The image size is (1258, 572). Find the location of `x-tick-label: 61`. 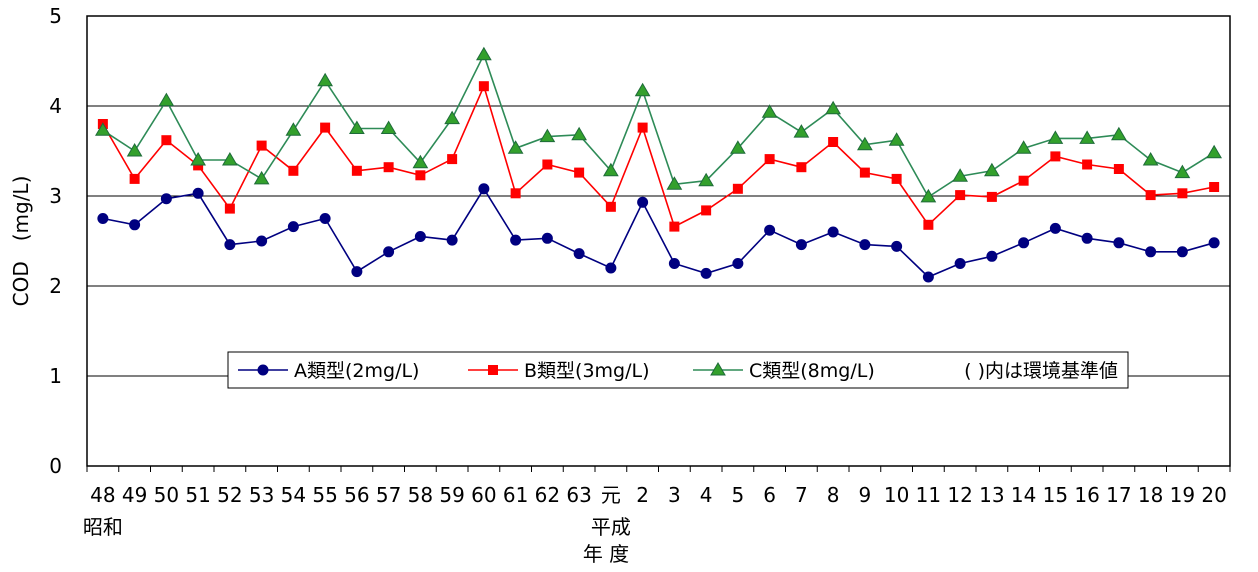

x-tick-label: 61 is located at coordinates (515, 495).